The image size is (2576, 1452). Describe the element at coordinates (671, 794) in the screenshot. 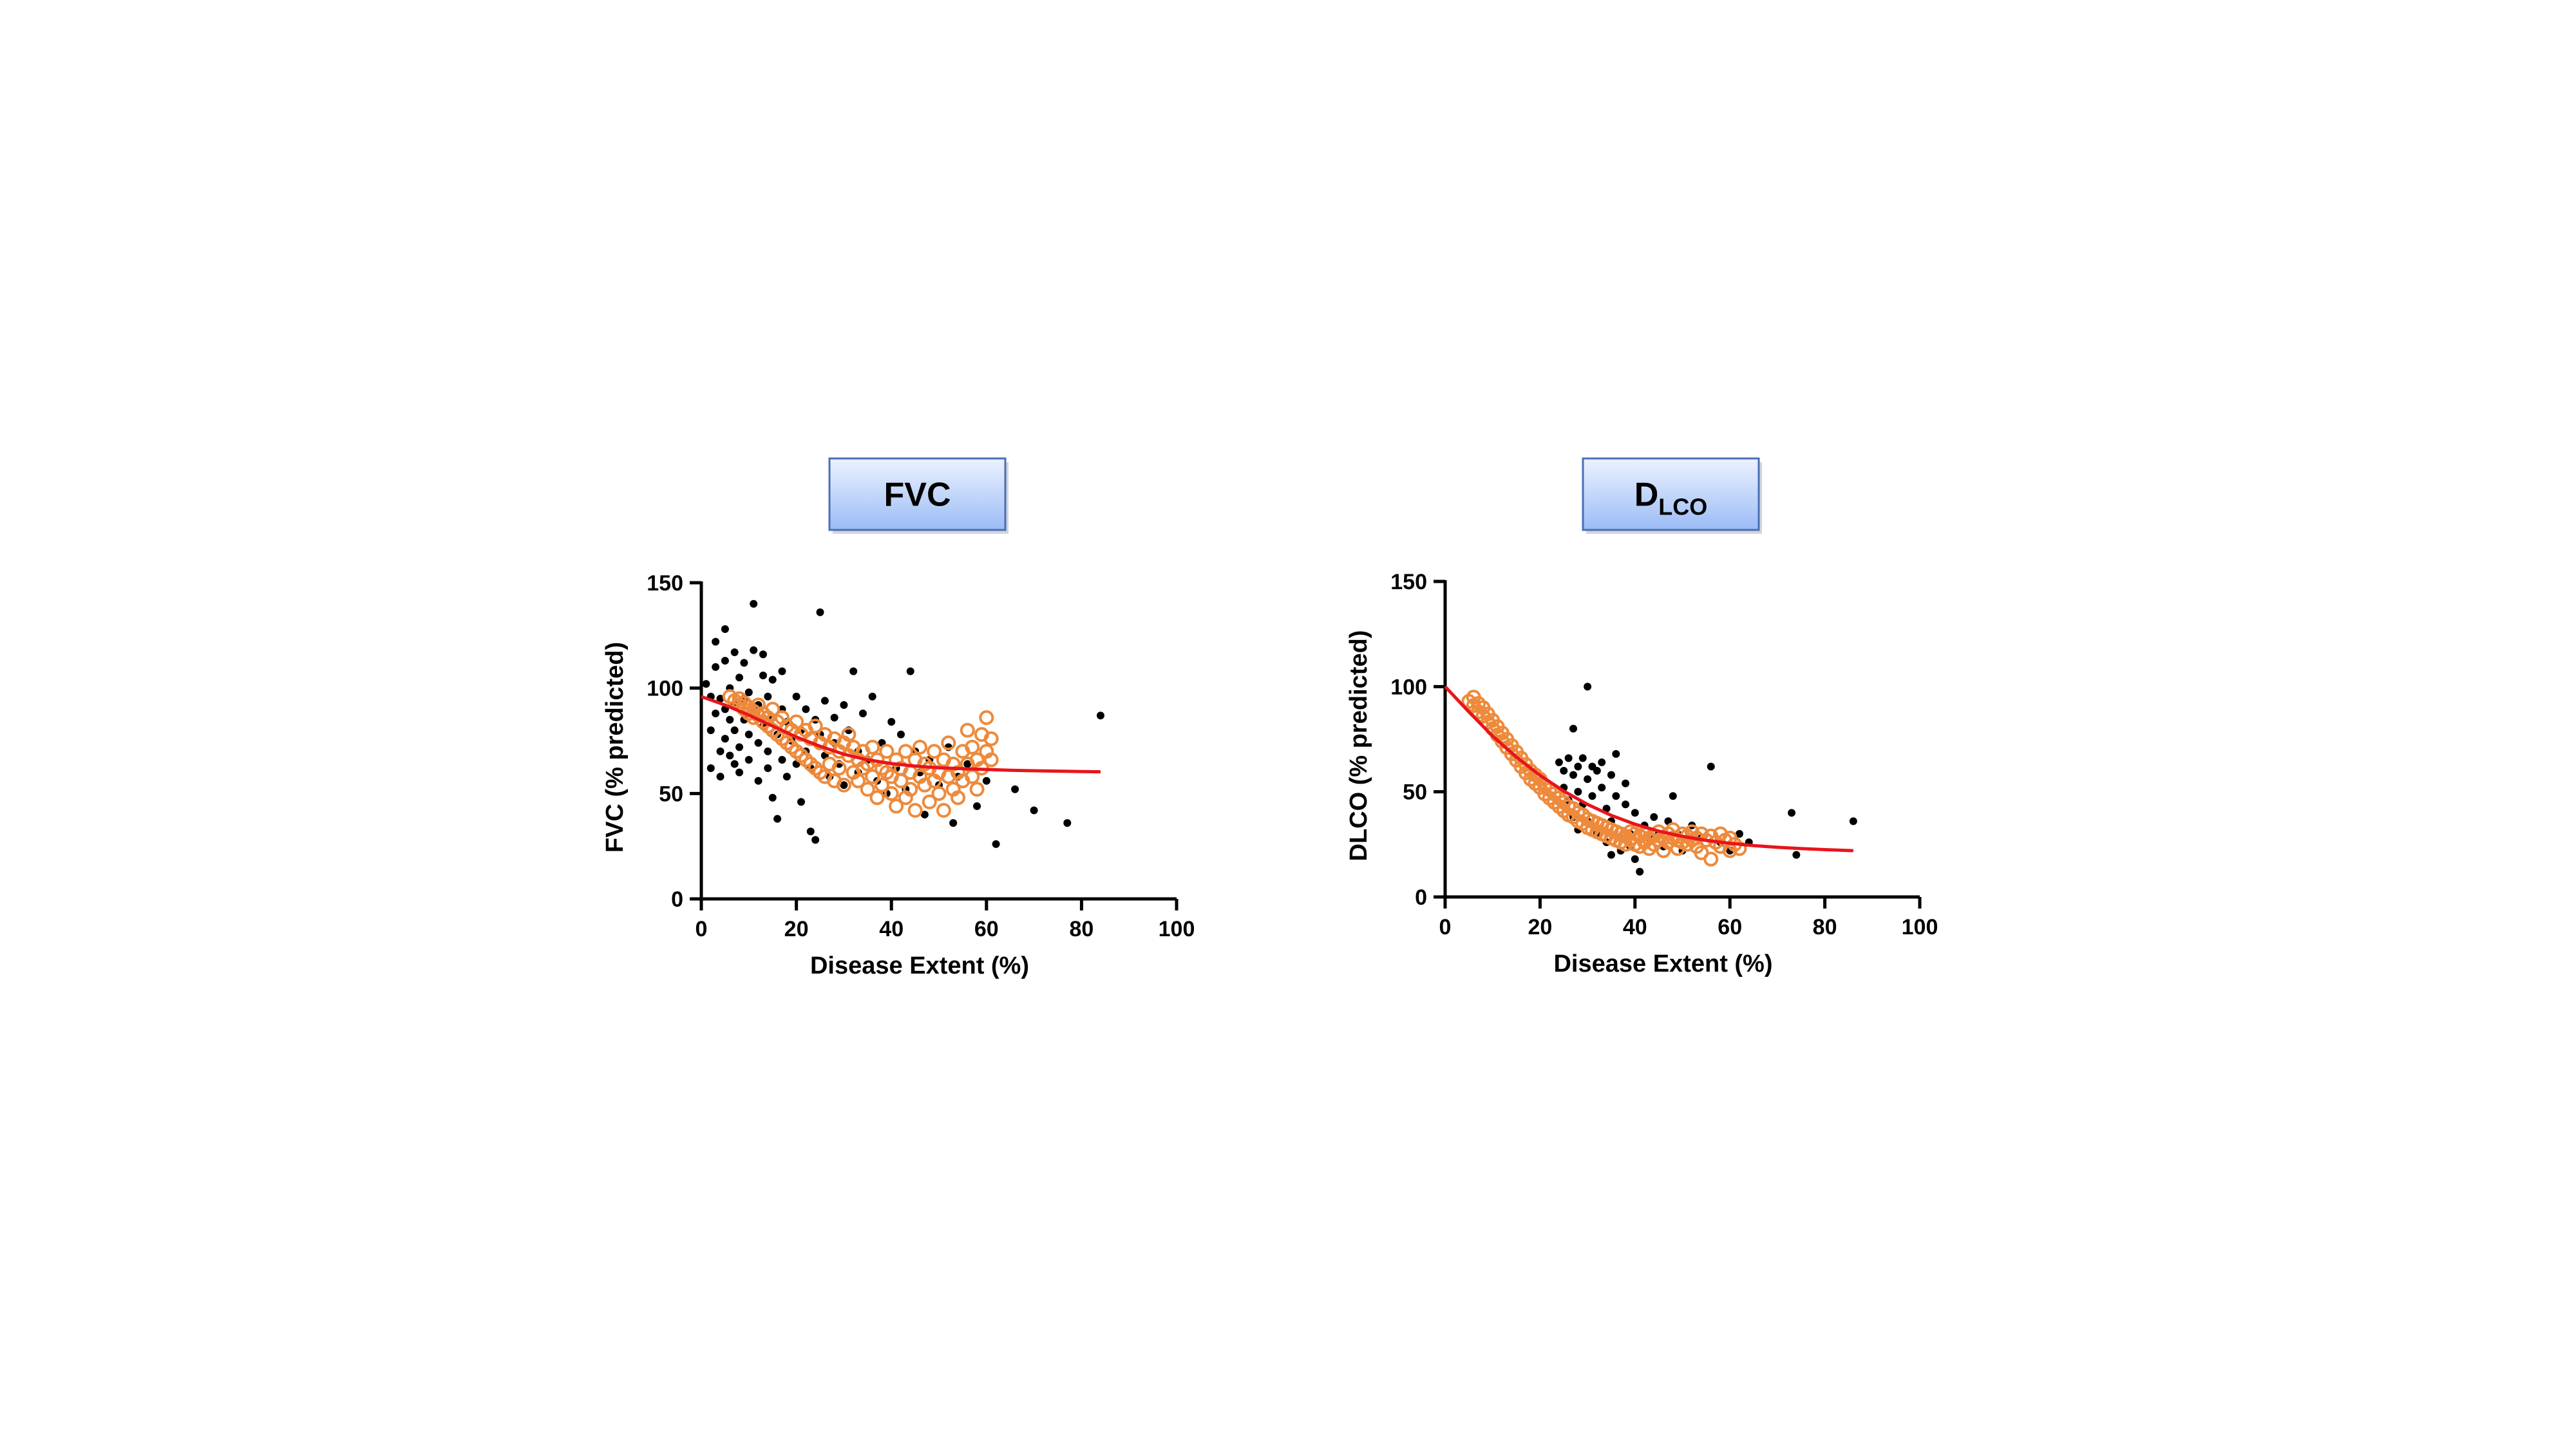

I see `y-tick-label: 50` at that location.